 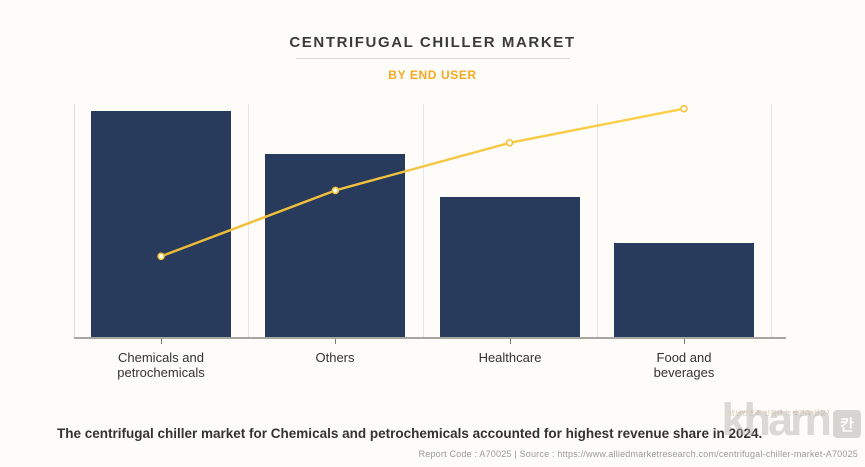 What do you see at coordinates (161, 224) in the screenshot?
I see `bar-chemicals-and-petrochemicals` at bounding box center [161, 224].